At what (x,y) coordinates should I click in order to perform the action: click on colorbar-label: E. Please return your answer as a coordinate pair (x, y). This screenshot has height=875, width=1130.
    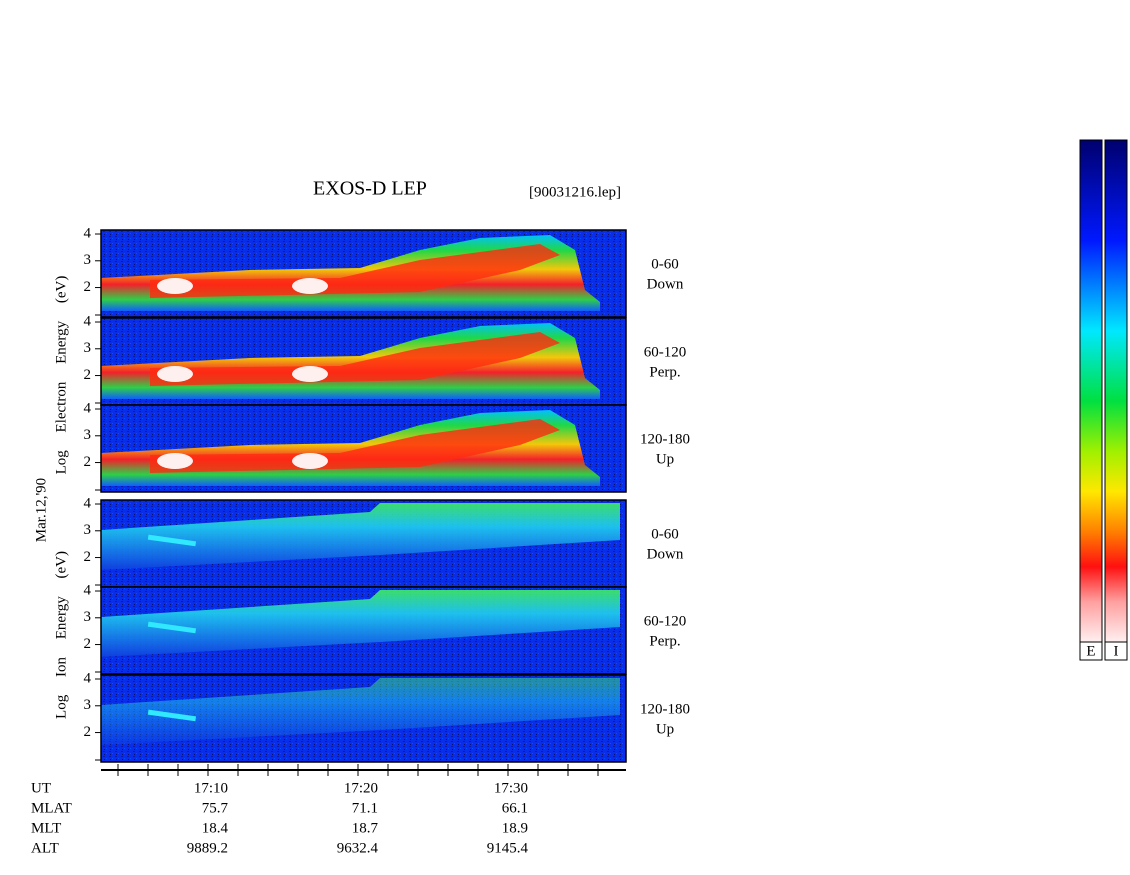
    Looking at the image, I should click on (1090, 651).